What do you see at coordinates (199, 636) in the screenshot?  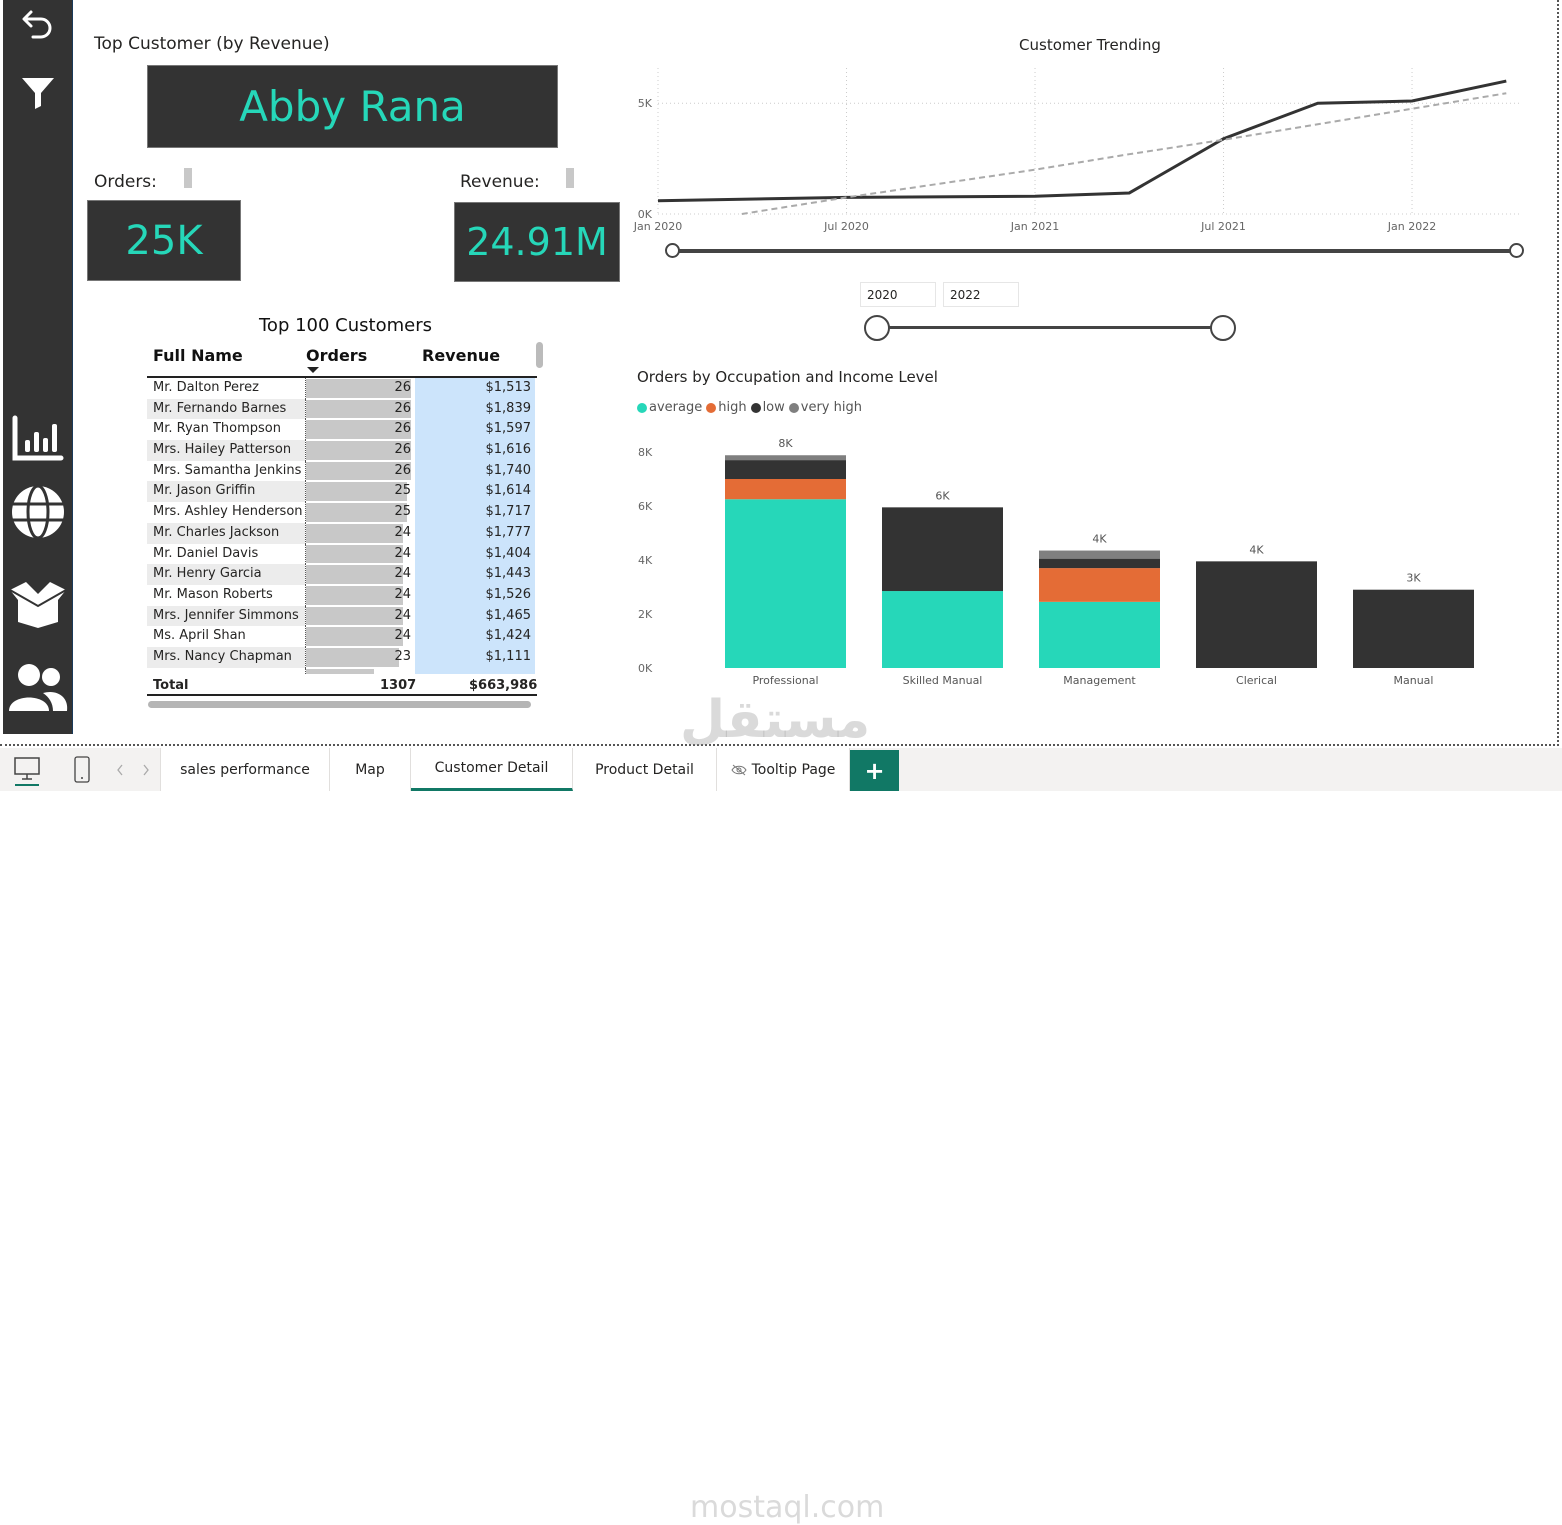 I see `cell-full-name: Ms. April Shan` at bounding box center [199, 636].